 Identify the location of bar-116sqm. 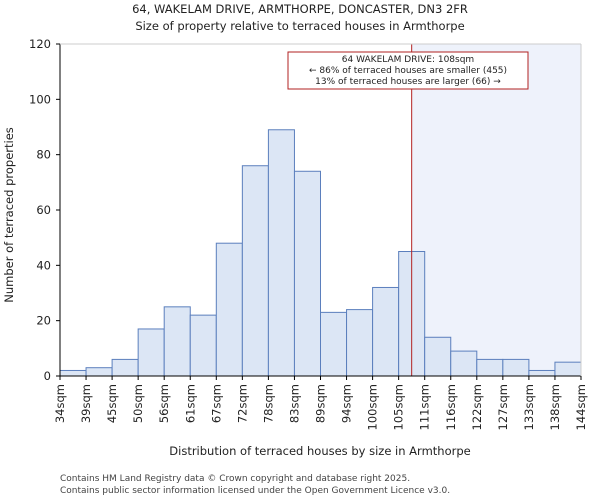
(464, 363).